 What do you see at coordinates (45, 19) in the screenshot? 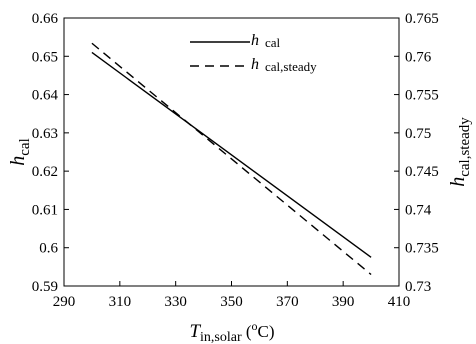
I see `left-tick-label: 0.66` at bounding box center [45, 19].